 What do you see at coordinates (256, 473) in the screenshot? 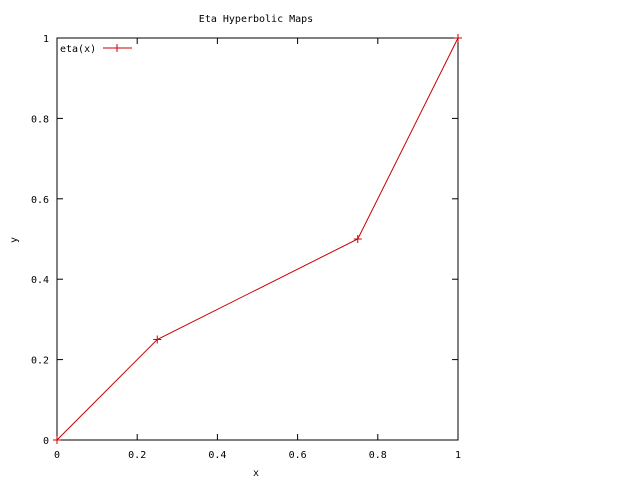
I see `x-axis-label: x` at bounding box center [256, 473].